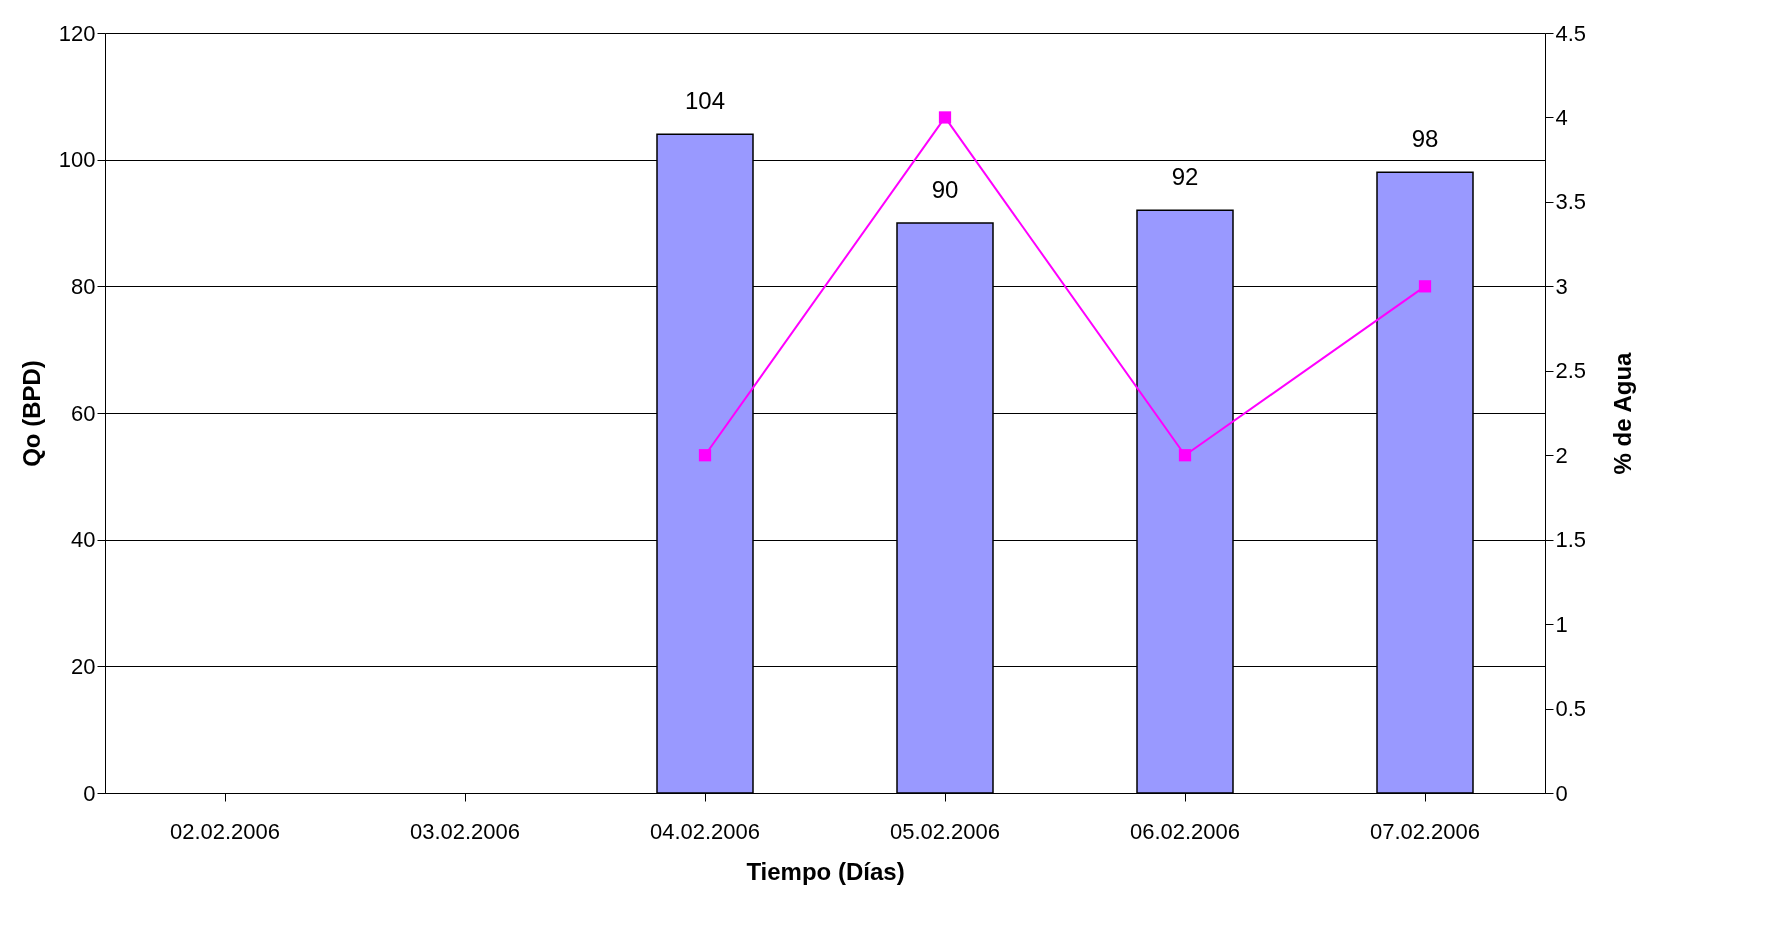 Image resolution: width=1775 pixels, height=946 pixels. I want to click on data-label: 104, so click(705, 101).